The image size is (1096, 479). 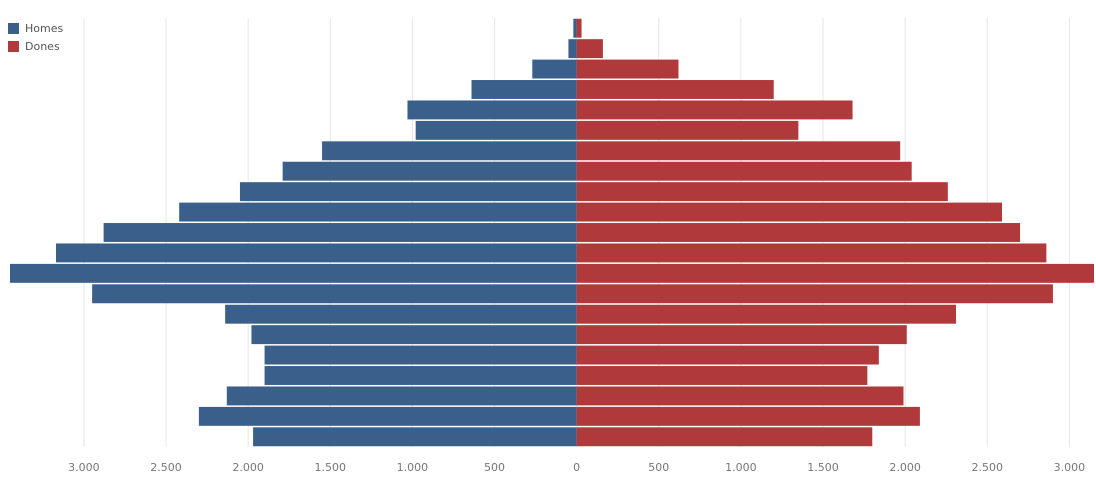 What do you see at coordinates (413, 467) in the screenshot?
I see `x-tick-label-4: 1.000` at bounding box center [413, 467].